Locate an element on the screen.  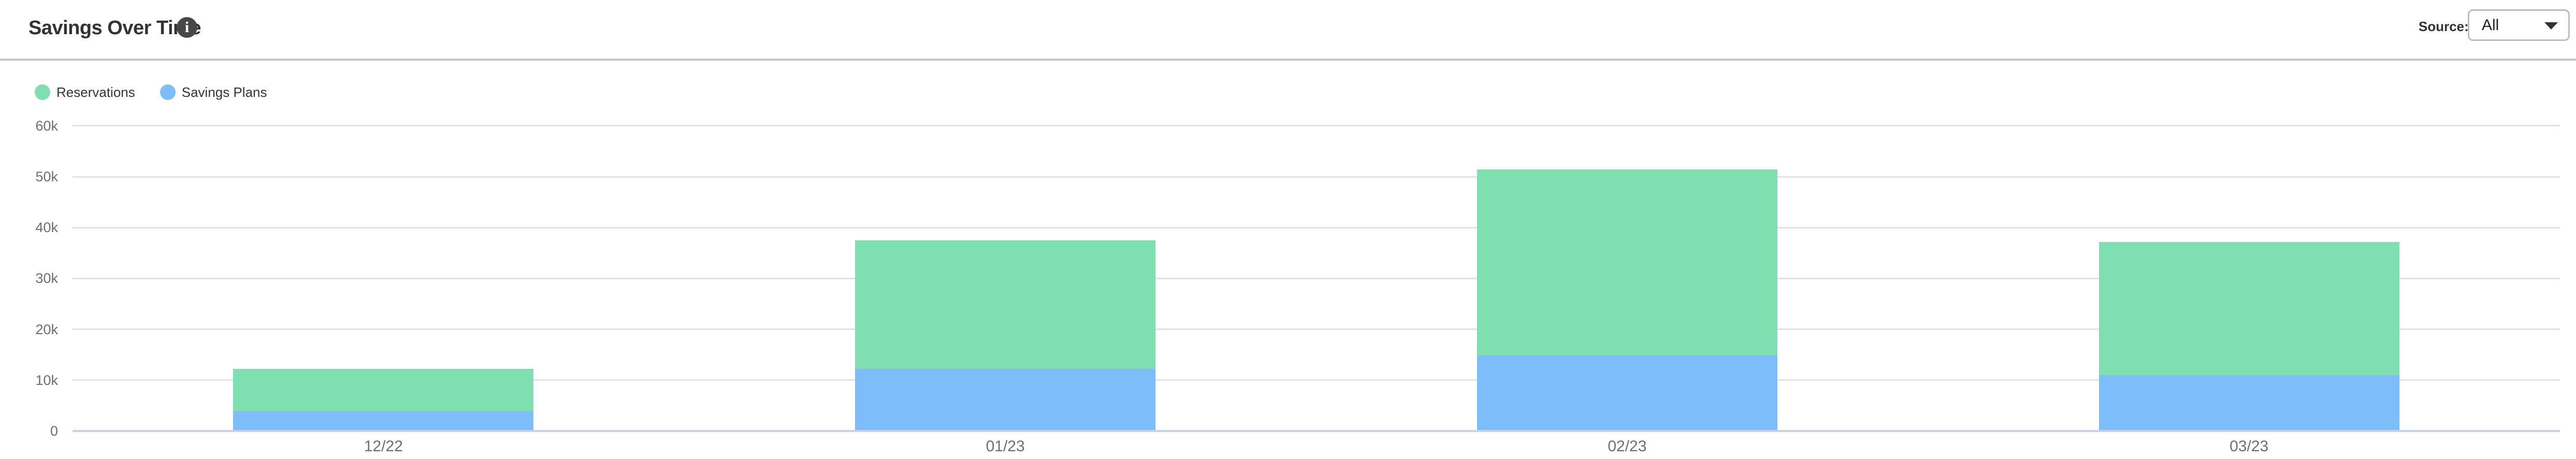
y-axis-tick-50k: 50k is located at coordinates (46, 176).